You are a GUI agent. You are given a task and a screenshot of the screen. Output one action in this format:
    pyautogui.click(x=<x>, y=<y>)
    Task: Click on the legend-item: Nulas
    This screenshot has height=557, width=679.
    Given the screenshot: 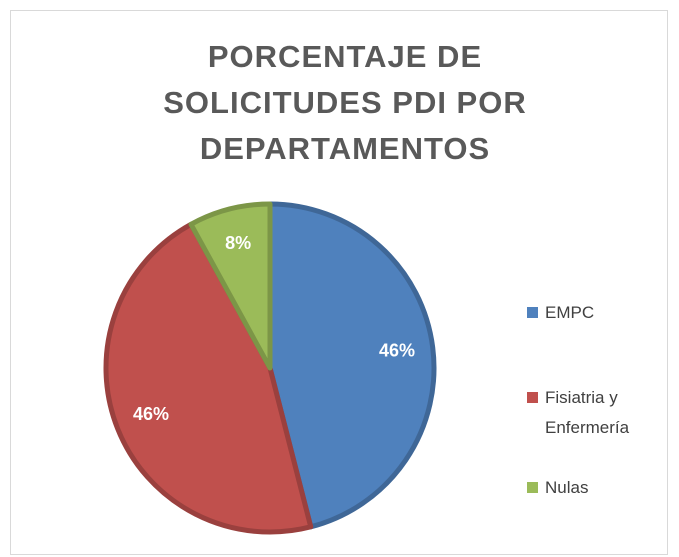 What is the action you would take?
    pyautogui.click(x=592, y=488)
    